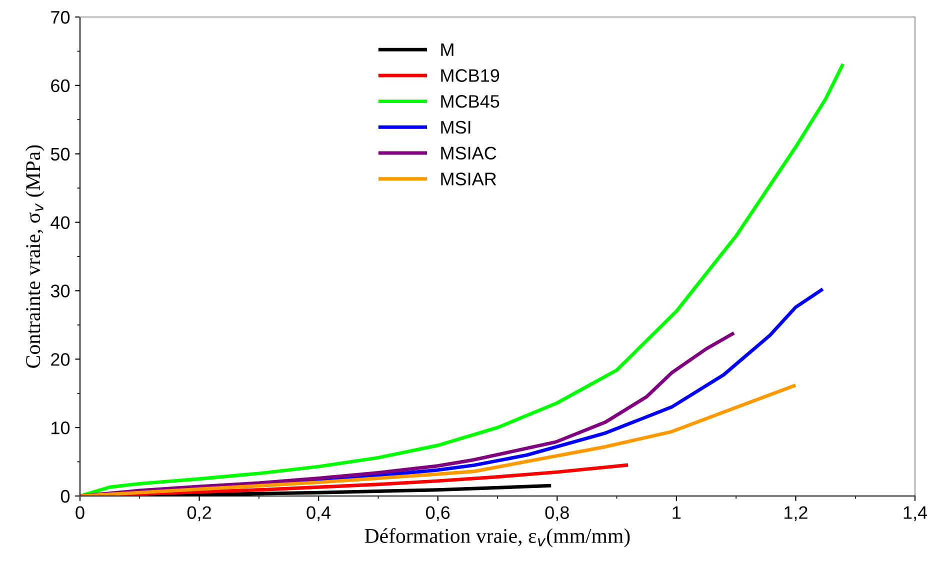 This screenshot has width=933, height=577. What do you see at coordinates (676, 512) in the screenshot?
I see `x-tick-label: 1` at bounding box center [676, 512].